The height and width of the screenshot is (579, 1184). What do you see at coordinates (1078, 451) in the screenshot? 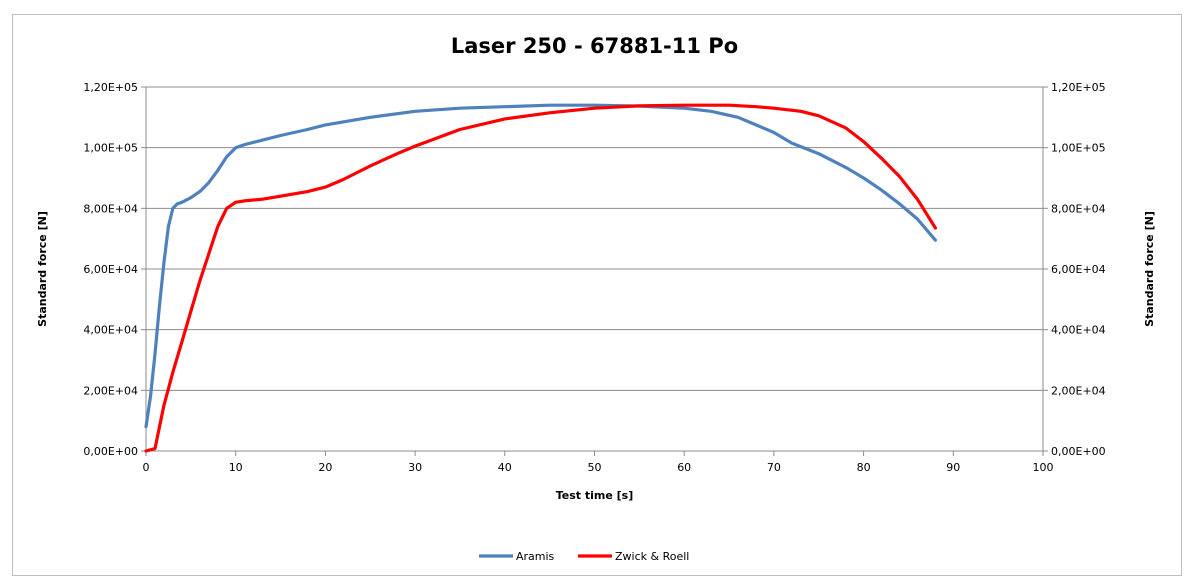
I see `y-right-tick-label: 0,00E+00` at bounding box center [1078, 451].